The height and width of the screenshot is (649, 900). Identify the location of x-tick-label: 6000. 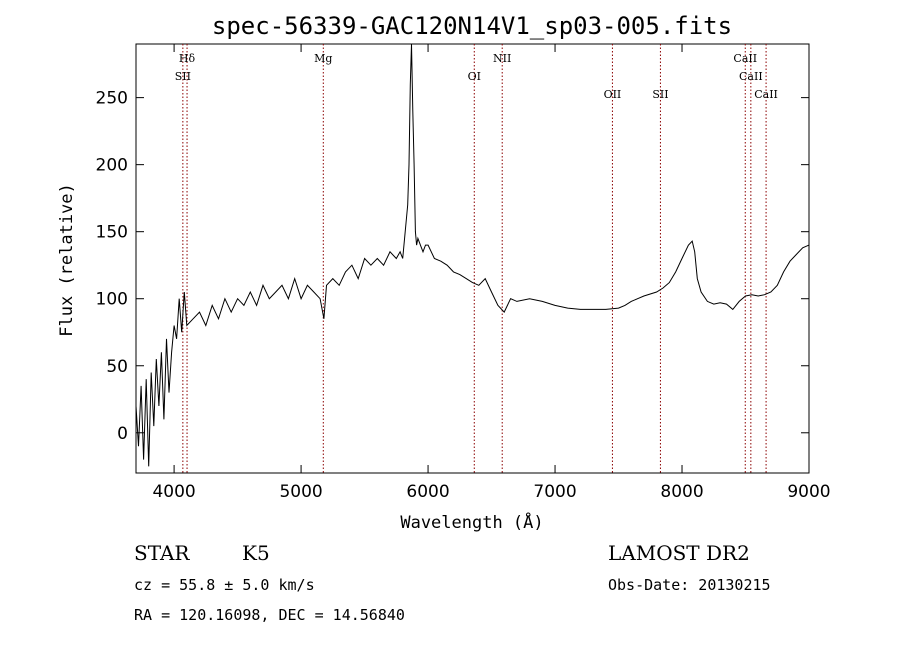
(427, 492).